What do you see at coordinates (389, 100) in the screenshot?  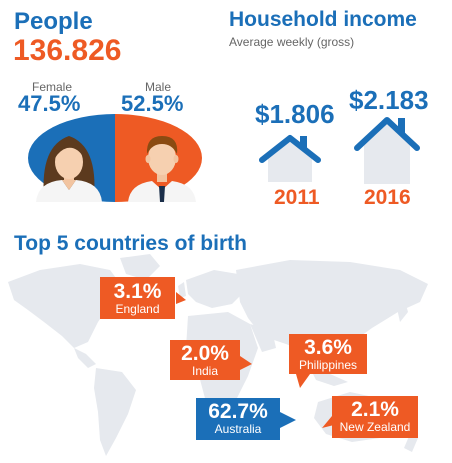 I see `income-value-2016: $2.183` at bounding box center [389, 100].